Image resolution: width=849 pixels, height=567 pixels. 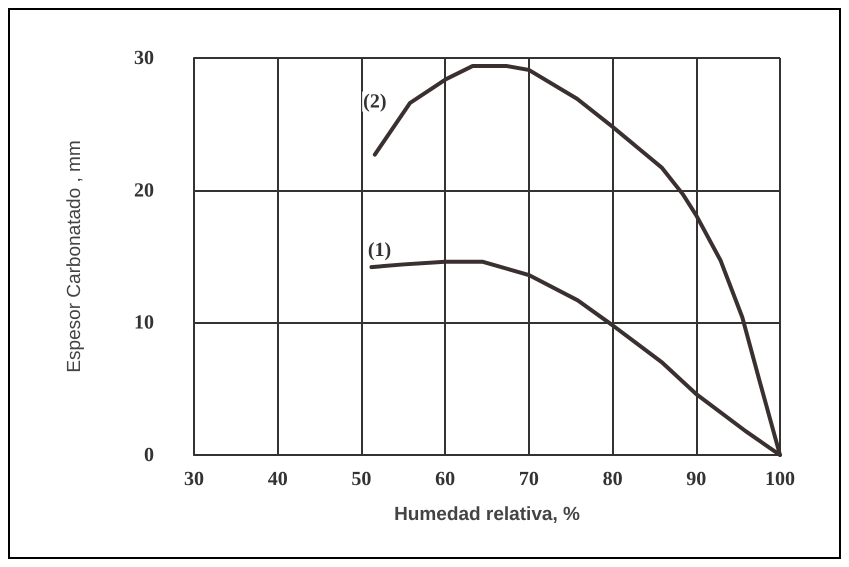 I want to click on x-axis-title: Humedad relativa, %, so click(x=487, y=514).